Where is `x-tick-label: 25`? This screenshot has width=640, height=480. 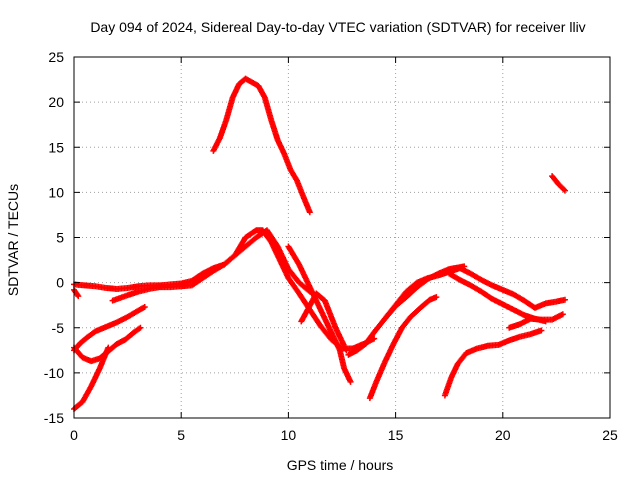 x-tick-label: 25 is located at coordinates (610, 435).